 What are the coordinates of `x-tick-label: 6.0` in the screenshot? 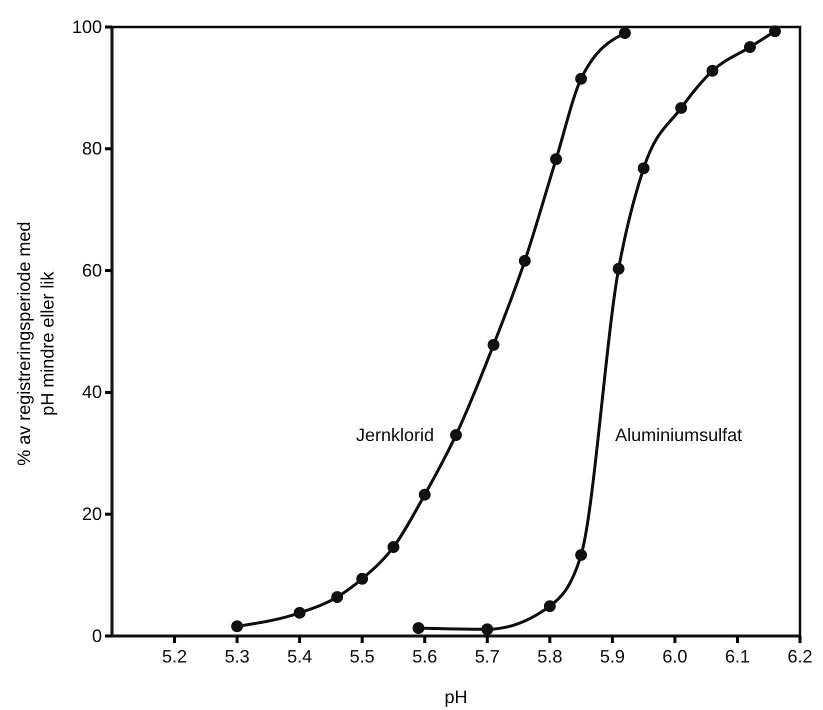 It's located at (675, 656).